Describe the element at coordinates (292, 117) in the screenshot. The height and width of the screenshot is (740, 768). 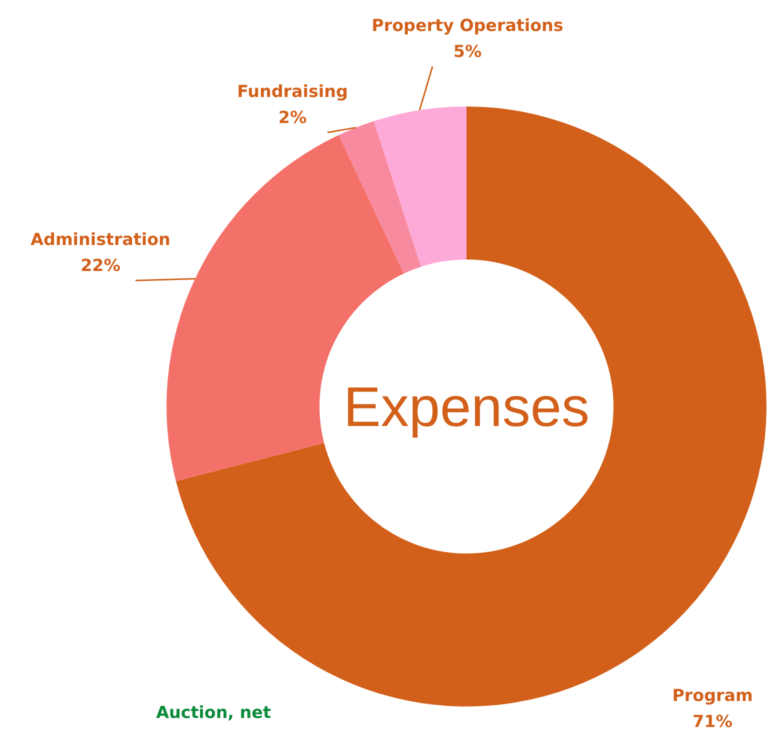
I see `data-label: 2%` at that location.